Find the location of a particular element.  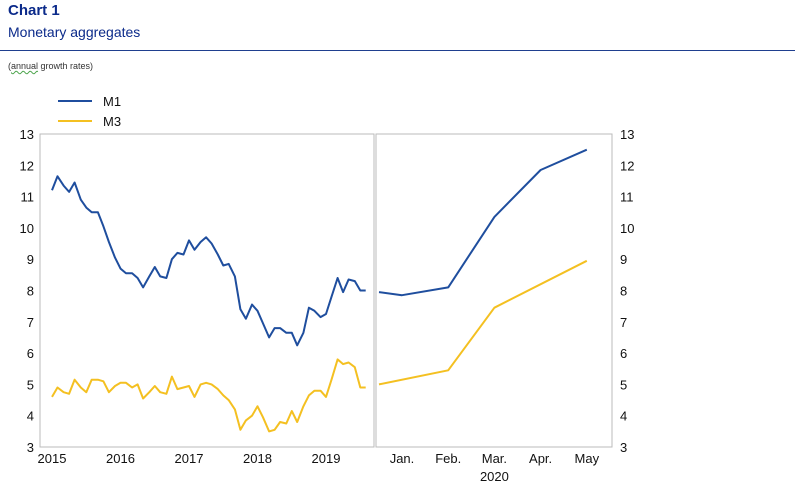

y-tick-label-right: 12 is located at coordinates (627, 165).